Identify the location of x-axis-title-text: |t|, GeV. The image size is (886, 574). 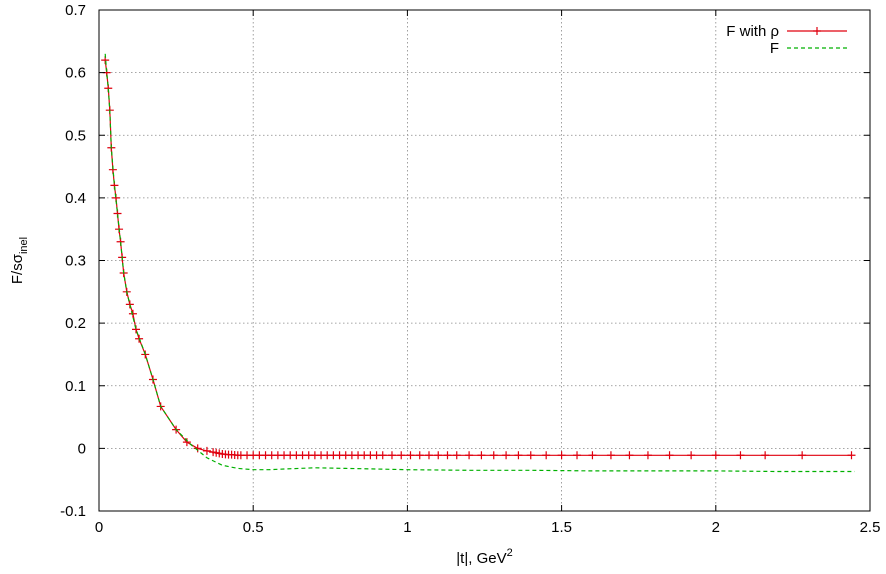
(481, 558).